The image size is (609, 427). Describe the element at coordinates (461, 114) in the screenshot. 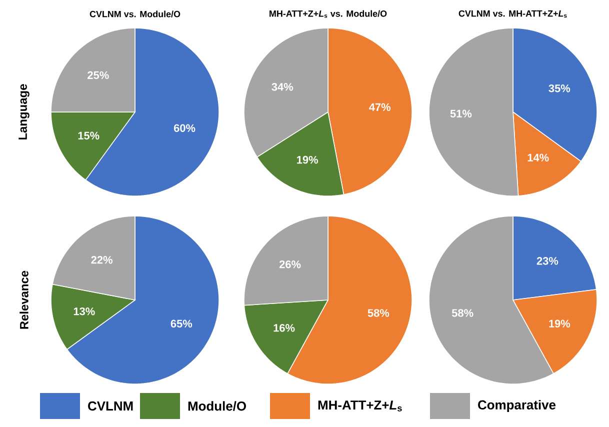

I see `data-label: 51%` at that location.